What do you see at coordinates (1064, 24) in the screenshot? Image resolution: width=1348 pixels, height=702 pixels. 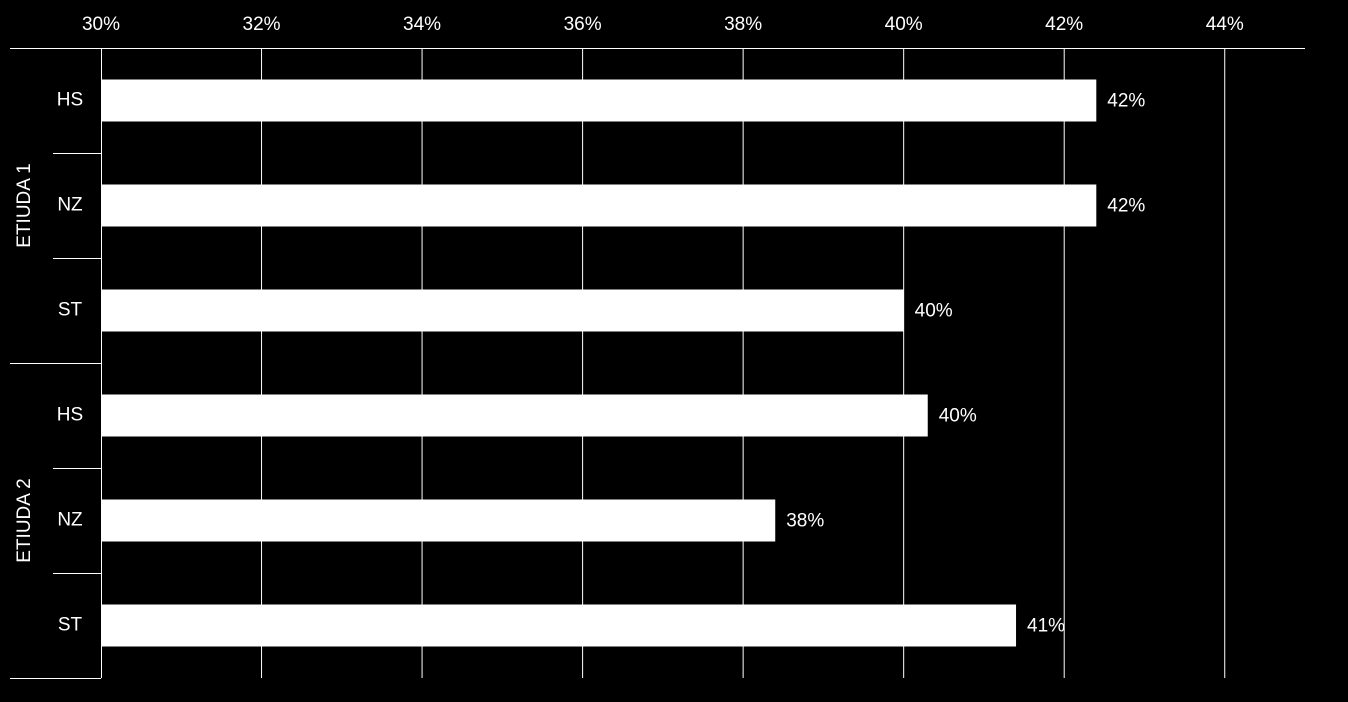 I see `x-tick-label: 42%` at bounding box center [1064, 24].